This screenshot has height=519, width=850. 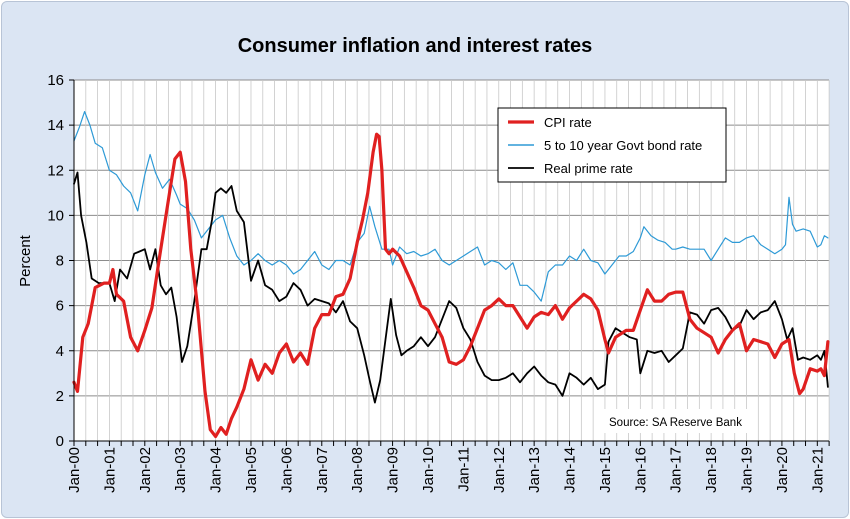 What do you see at coordinates (60, 306) in the screenshot?
I see `y-tick-label: 6` at bounding box center [60, 306].